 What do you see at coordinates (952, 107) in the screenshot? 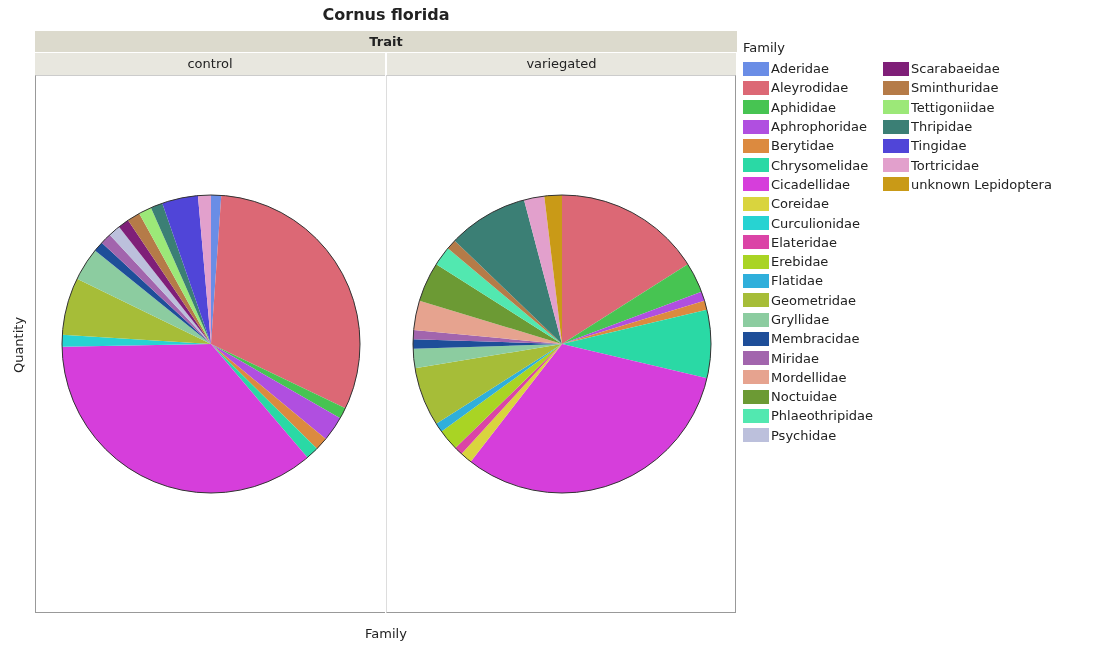
I see `legend-label: Tettigoniidae` at bounding box center [952, 107].